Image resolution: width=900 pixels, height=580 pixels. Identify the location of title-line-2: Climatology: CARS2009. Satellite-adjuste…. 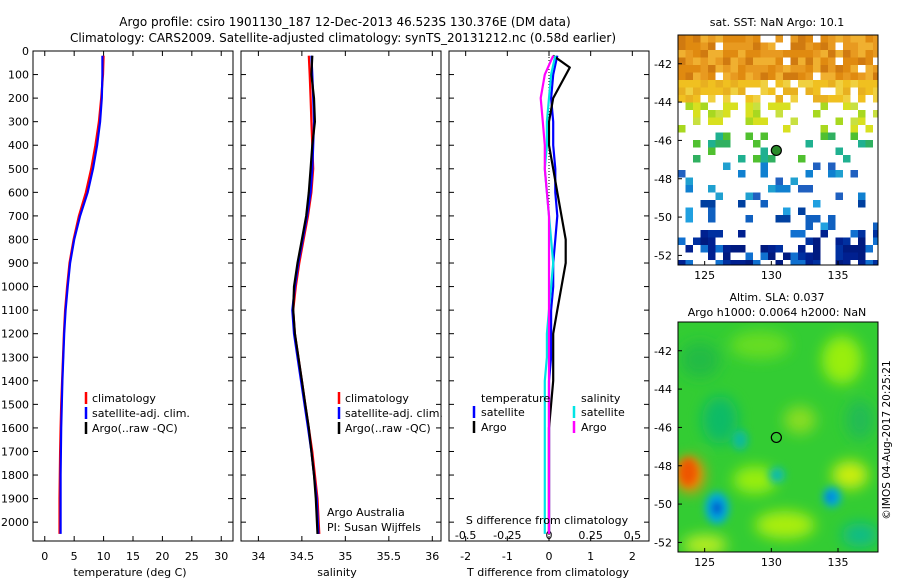
(343, 38).